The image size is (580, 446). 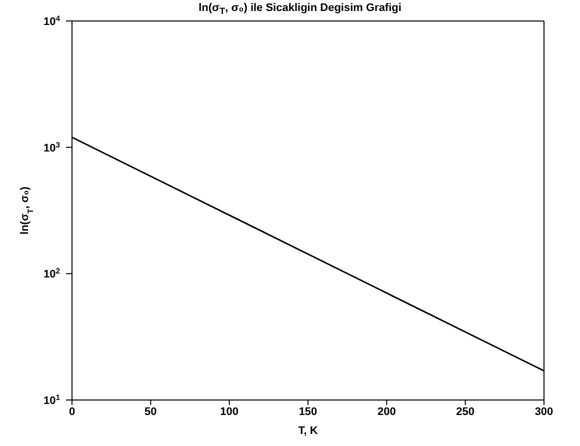 What do you see at coordinates (308, 412) in the screenshot?
I see `x-tick-label: 150` at bounding box center [308, 412].